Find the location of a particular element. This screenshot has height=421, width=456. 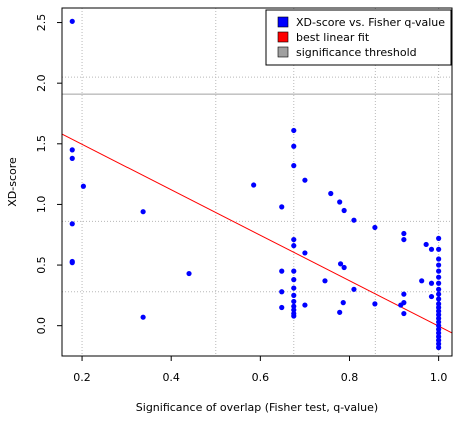

y-axis-title: XD-score is located at coordinates (12, 182).